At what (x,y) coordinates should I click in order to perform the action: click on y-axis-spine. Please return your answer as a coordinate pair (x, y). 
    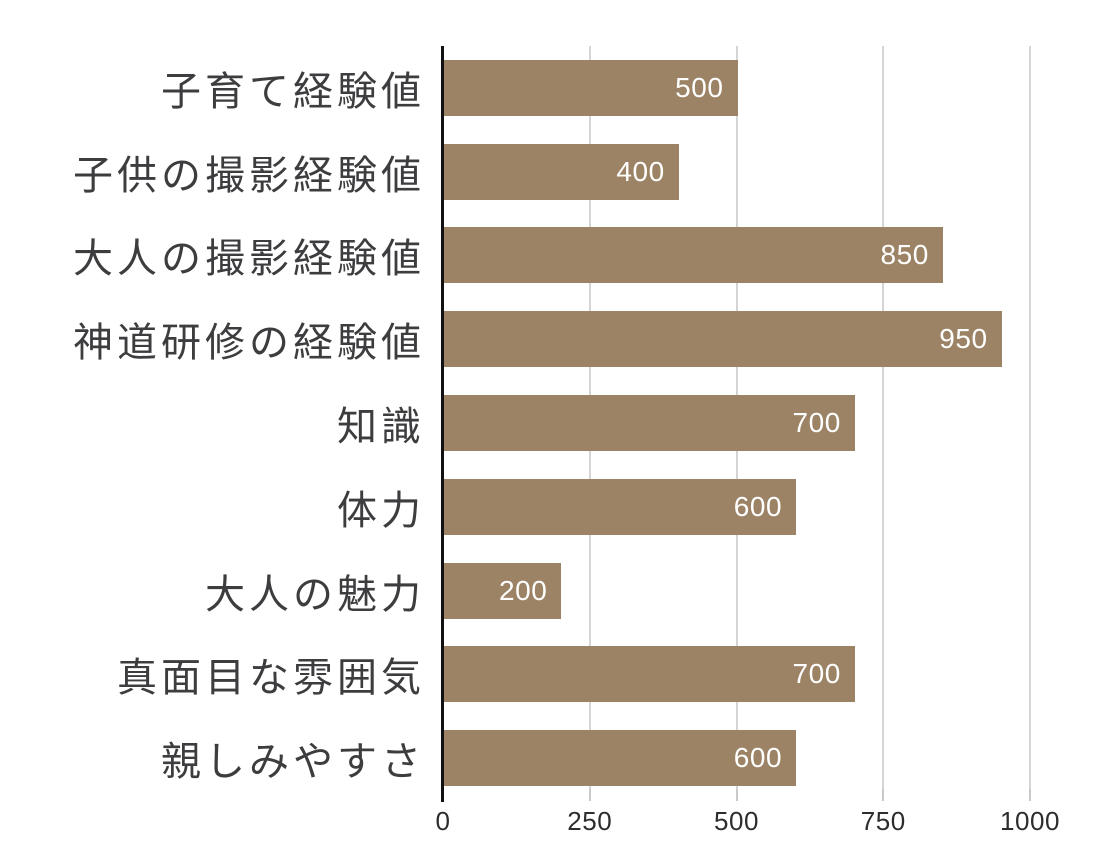
    Looking at the image, I should click on (442, 424).